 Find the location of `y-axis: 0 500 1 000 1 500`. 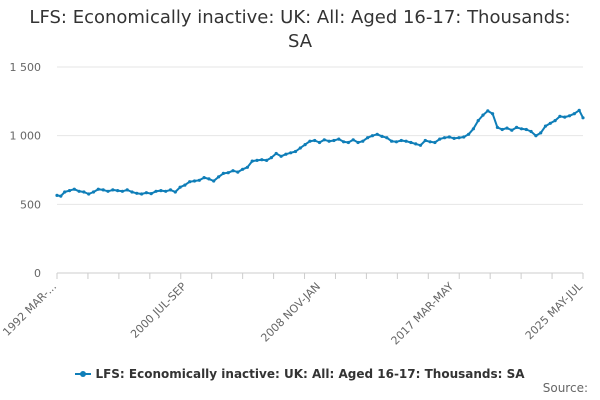

y-axis: 0 500 1 000 1 500 is located at coordinates (26, 170).